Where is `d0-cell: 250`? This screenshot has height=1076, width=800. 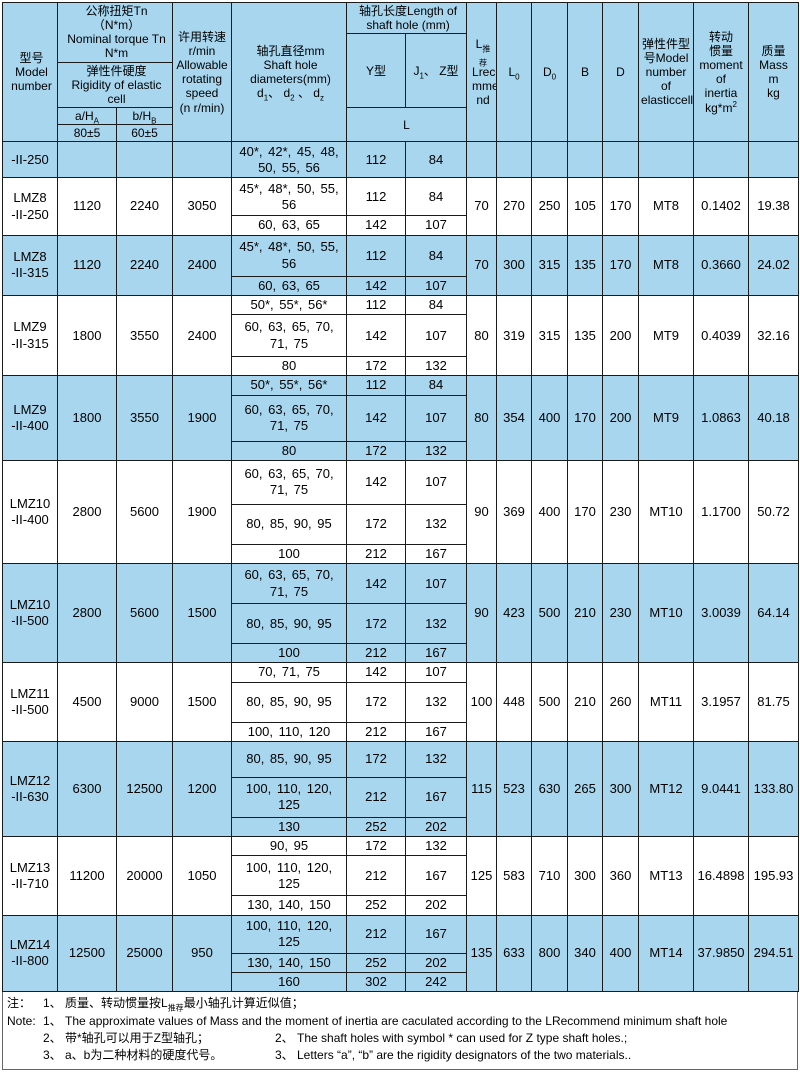 d0-cell: 250 is located at coordinates (550, 206).